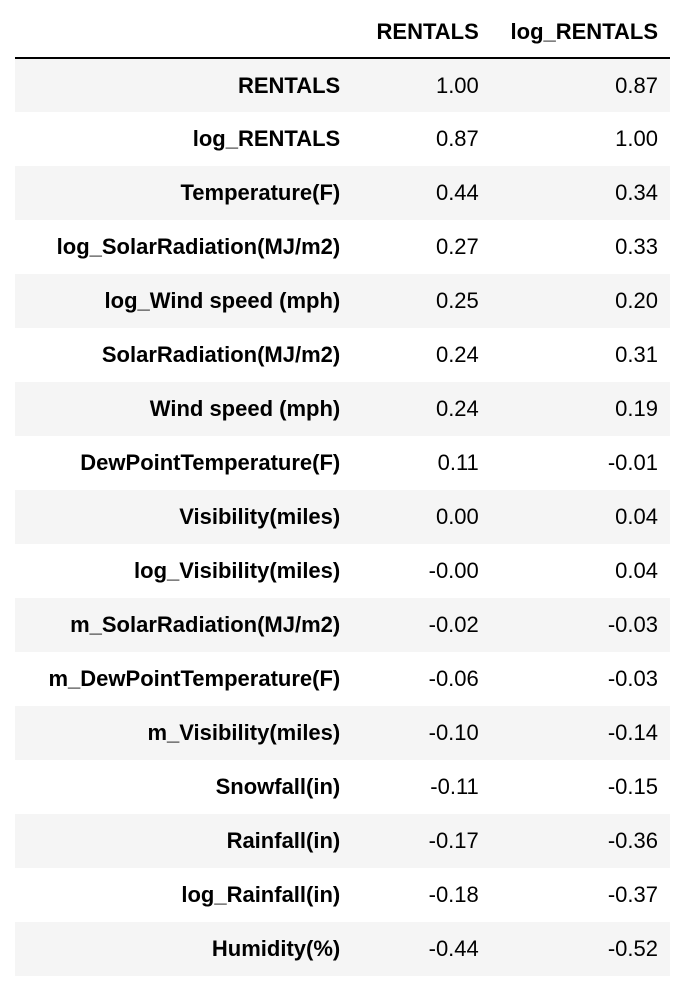  What do you see at coordinates (342, 355) in the screenshot?
I see `table-row: SolarRadiation(MJ/m2) 0.24 0.31` at bounding box center [342, 355].